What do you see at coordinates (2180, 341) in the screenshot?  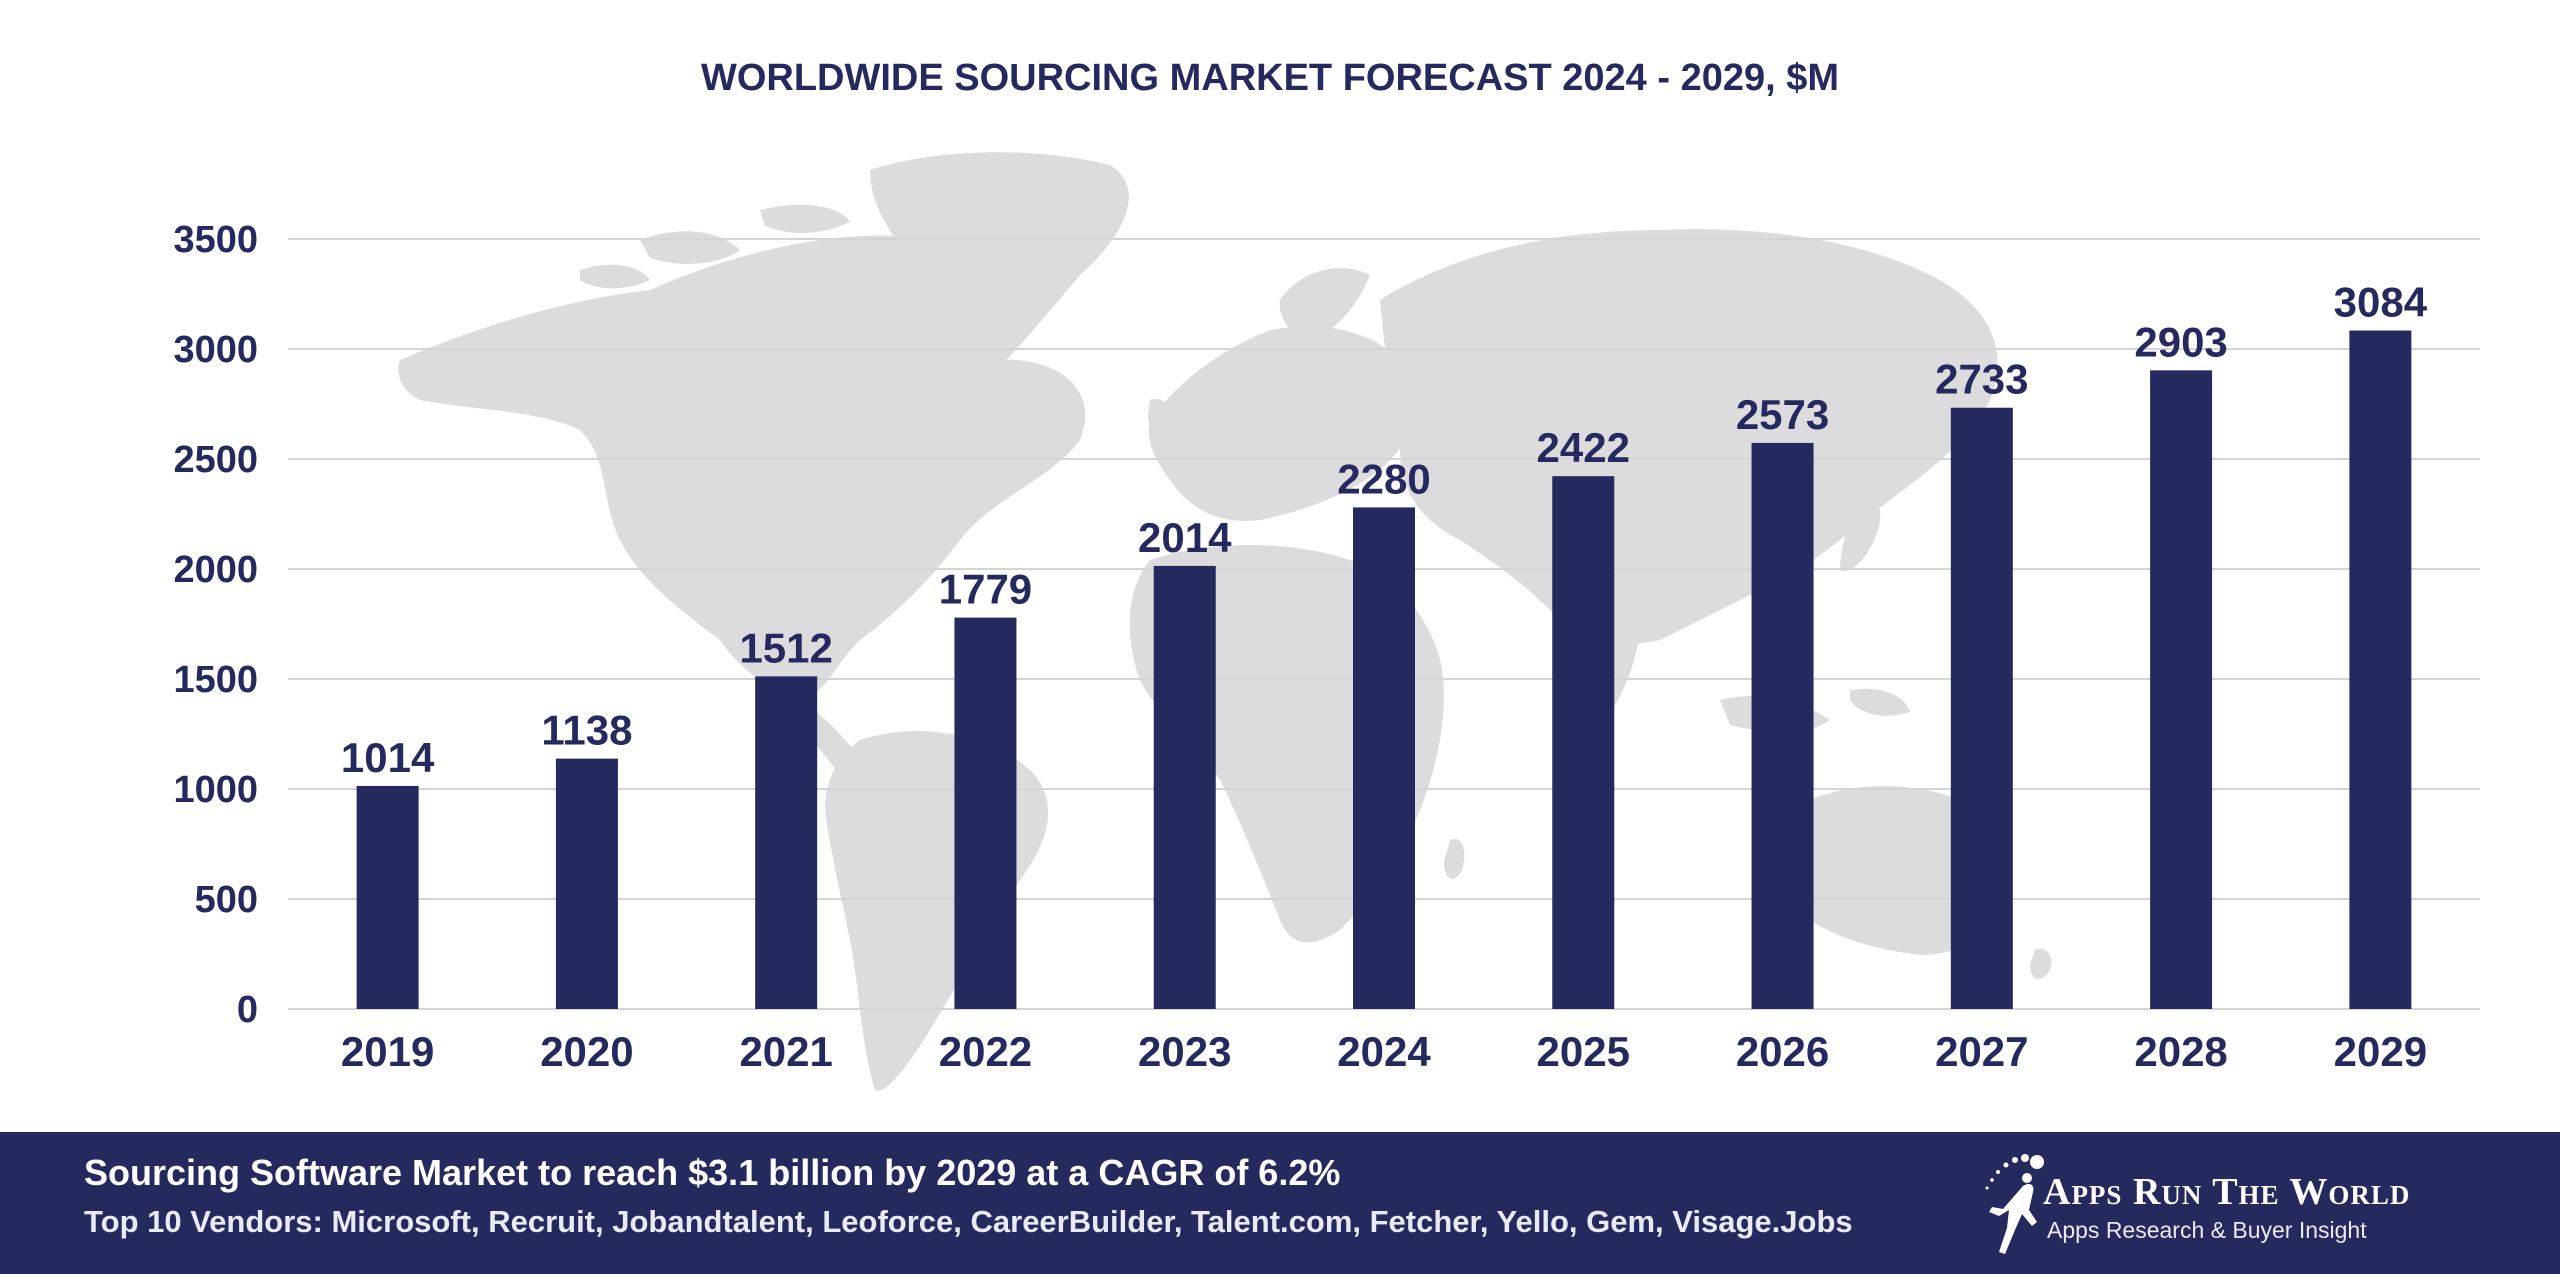 I see `data-label: 2903` at bounding box center [2180, 341].